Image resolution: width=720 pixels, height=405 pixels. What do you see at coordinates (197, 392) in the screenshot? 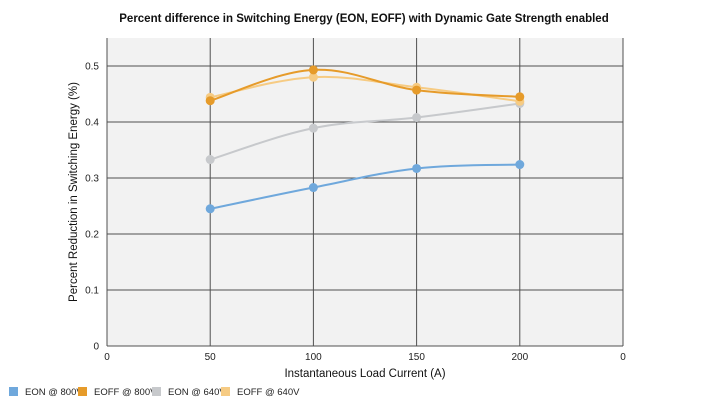
I see `legend-label: EON @ 640V` at bounding box center [197, 392].